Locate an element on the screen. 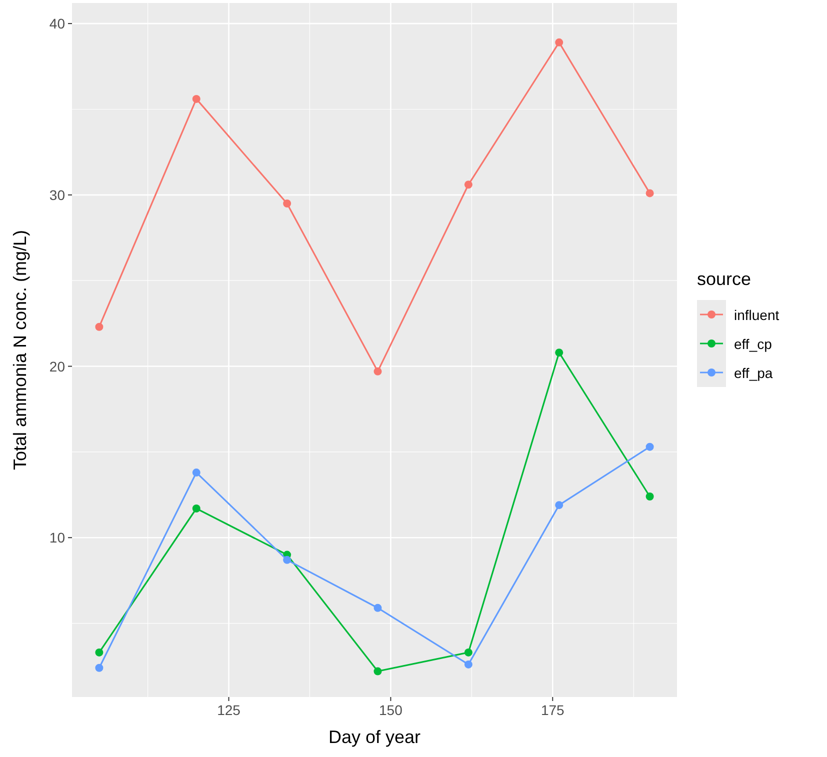  y-tick-label: 30 is located at coordinates (57, 194).